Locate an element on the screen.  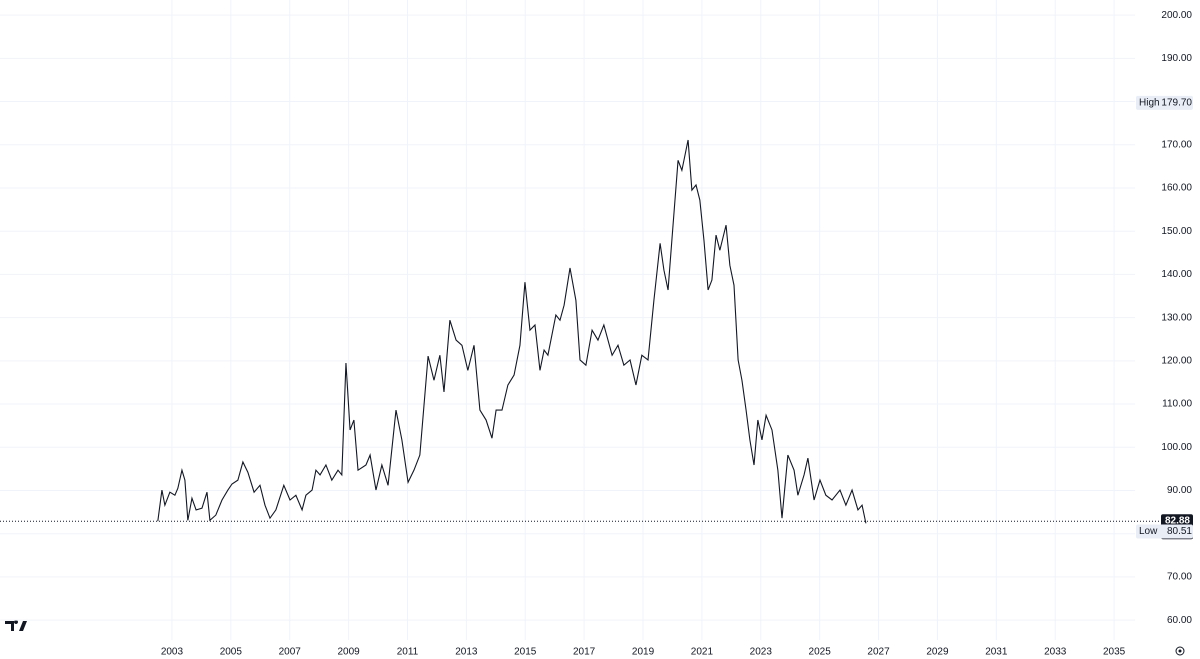
y-tick-label: 190.00 is located at coordinates (1176, 58).